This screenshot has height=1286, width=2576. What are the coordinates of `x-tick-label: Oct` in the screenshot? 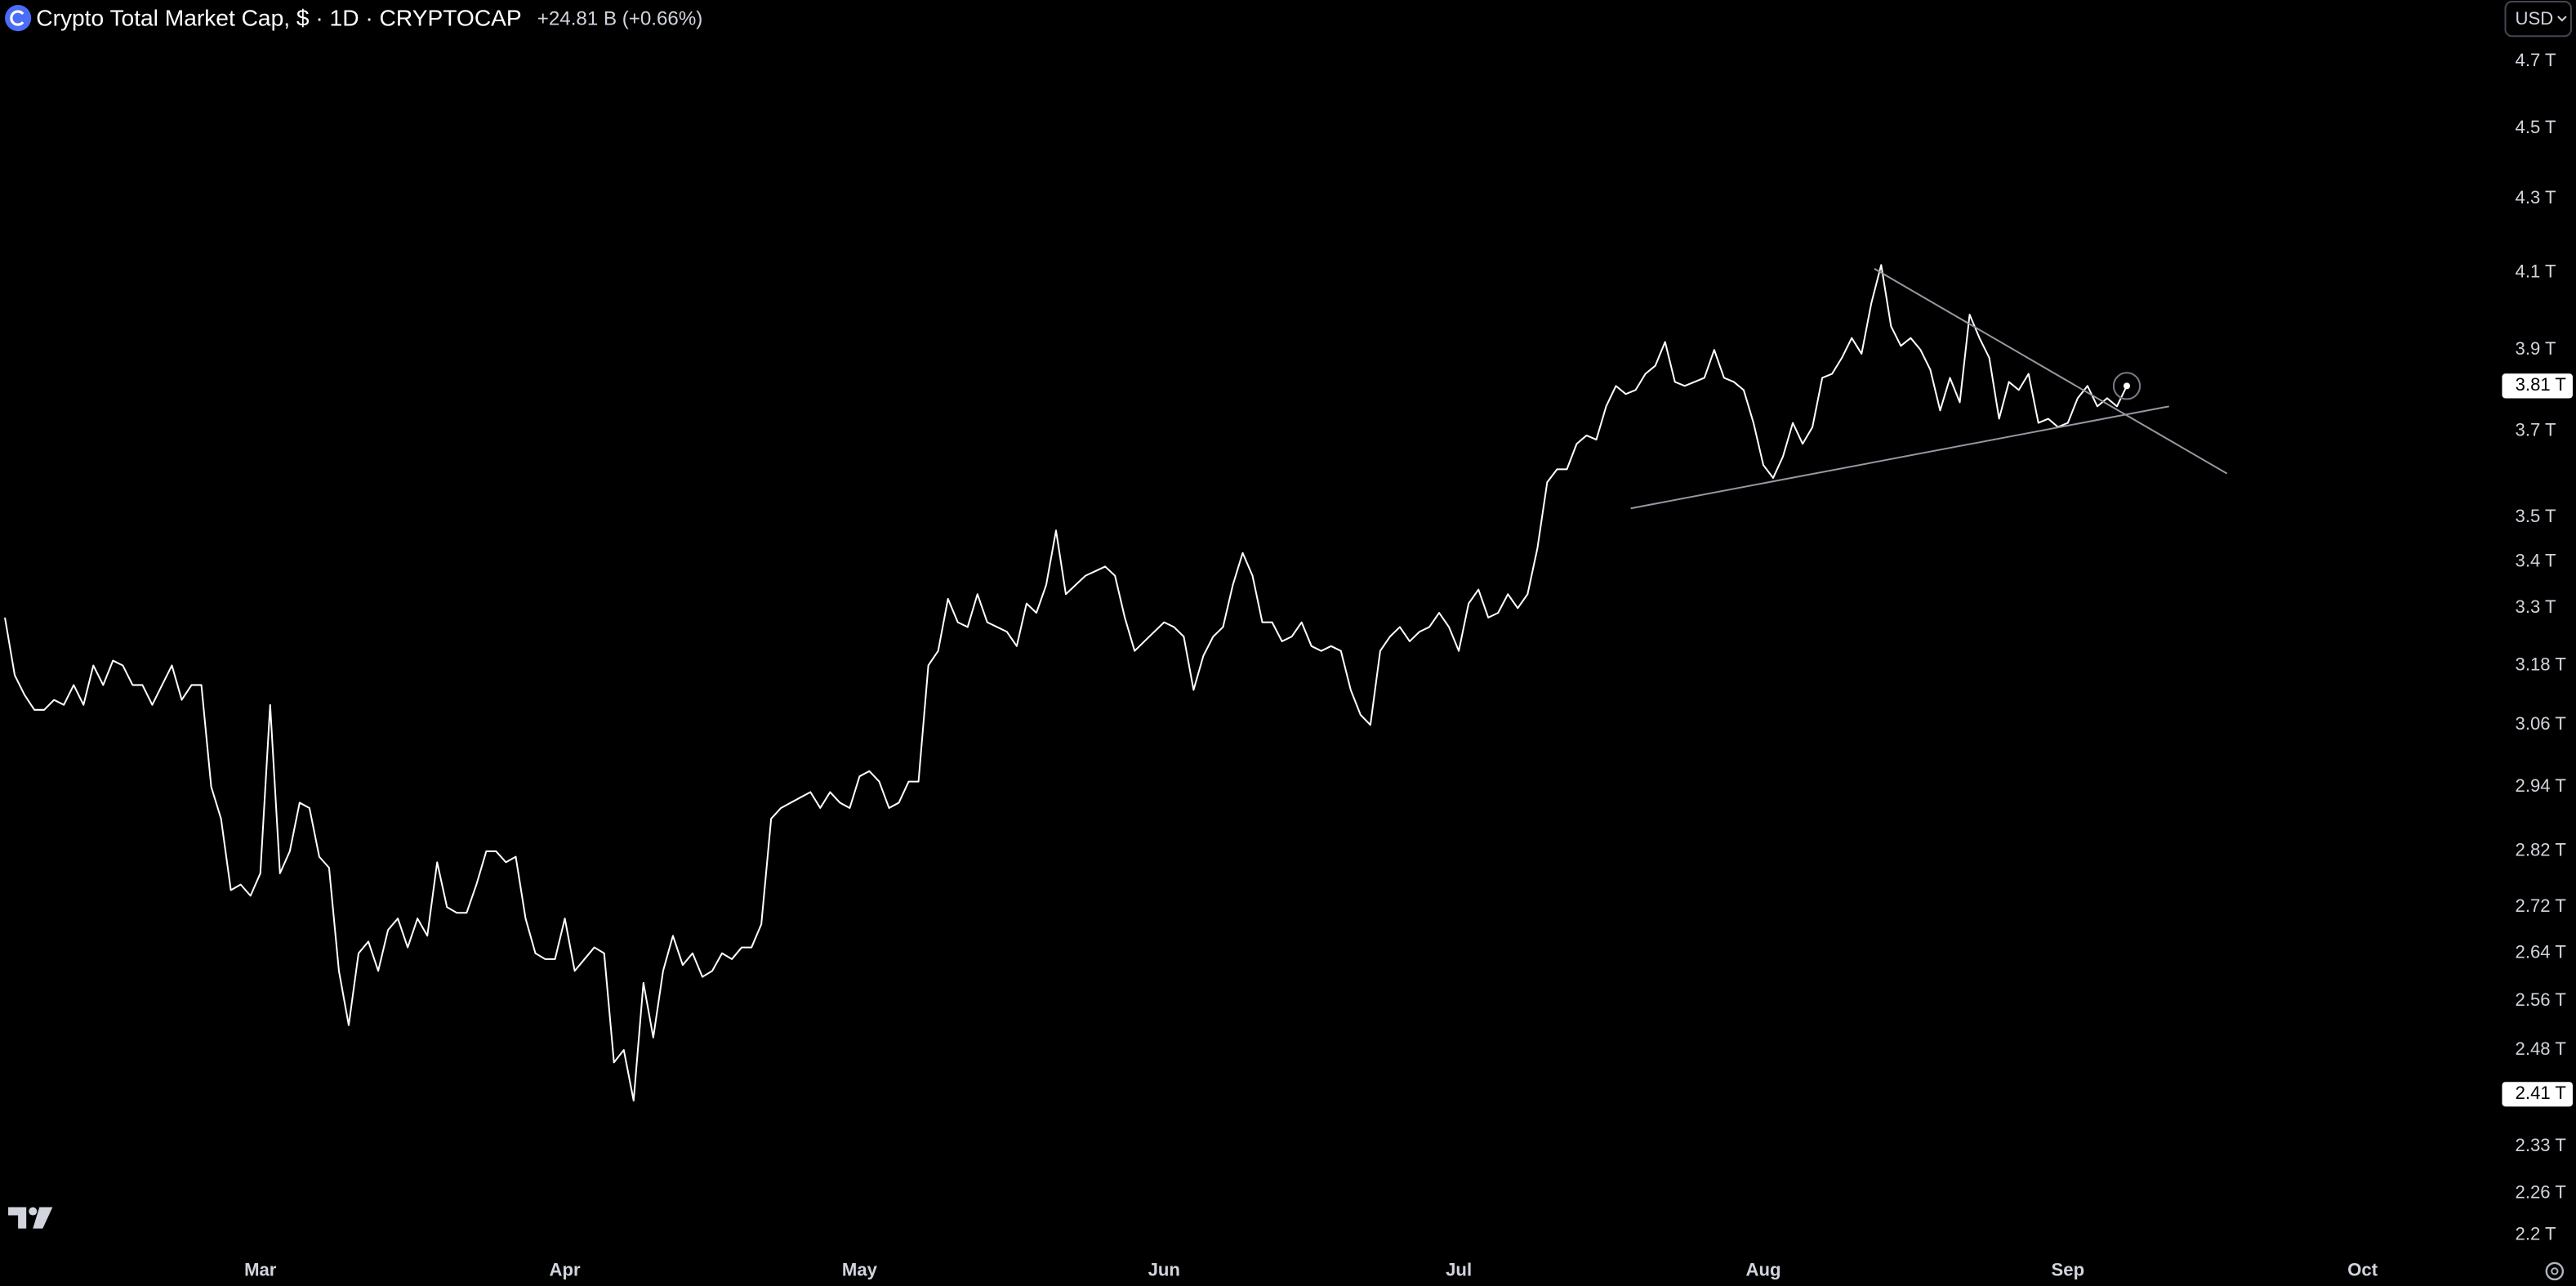 It's located at (2362, 1270).